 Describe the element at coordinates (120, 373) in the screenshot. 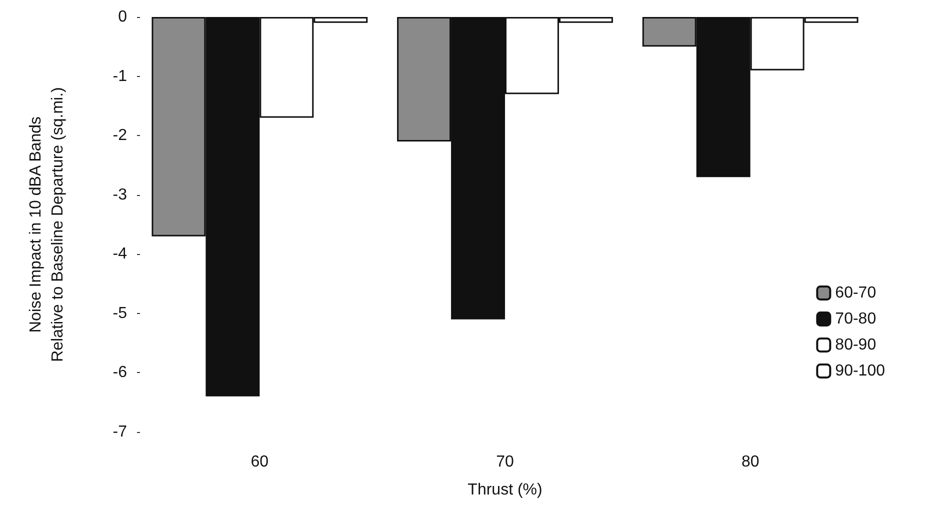

I see `y-tick-label: -6` at that location.